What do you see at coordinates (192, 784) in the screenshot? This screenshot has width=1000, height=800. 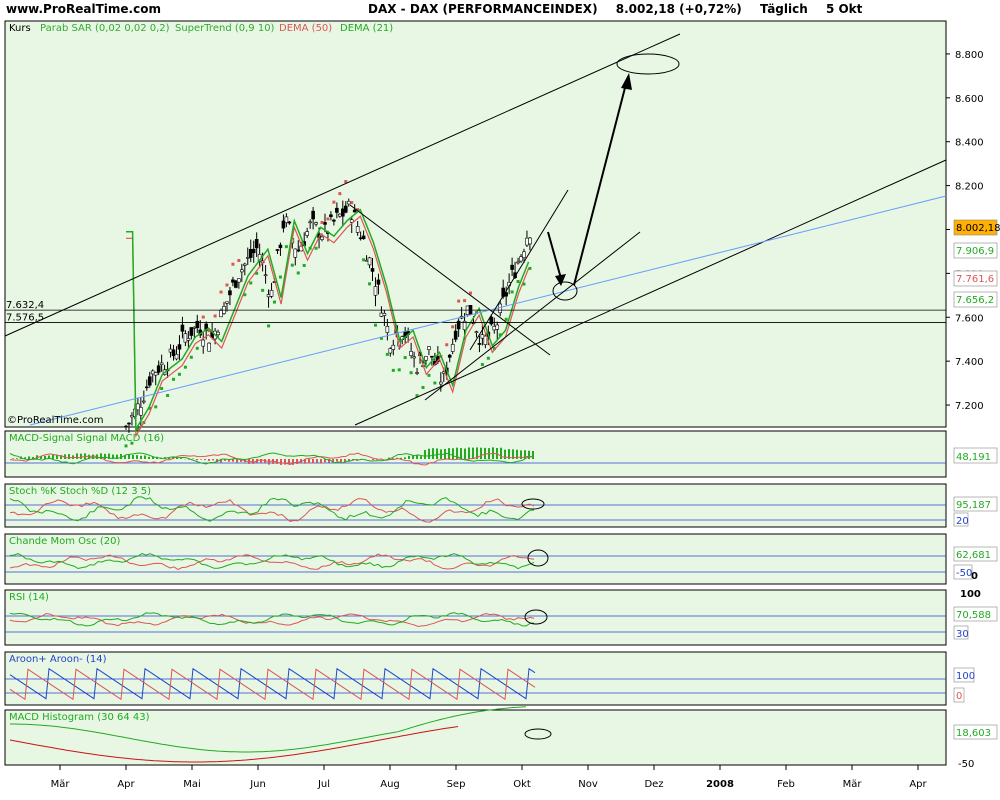 I see `x-tick-label: Mai` at bounding box center [192, 784].